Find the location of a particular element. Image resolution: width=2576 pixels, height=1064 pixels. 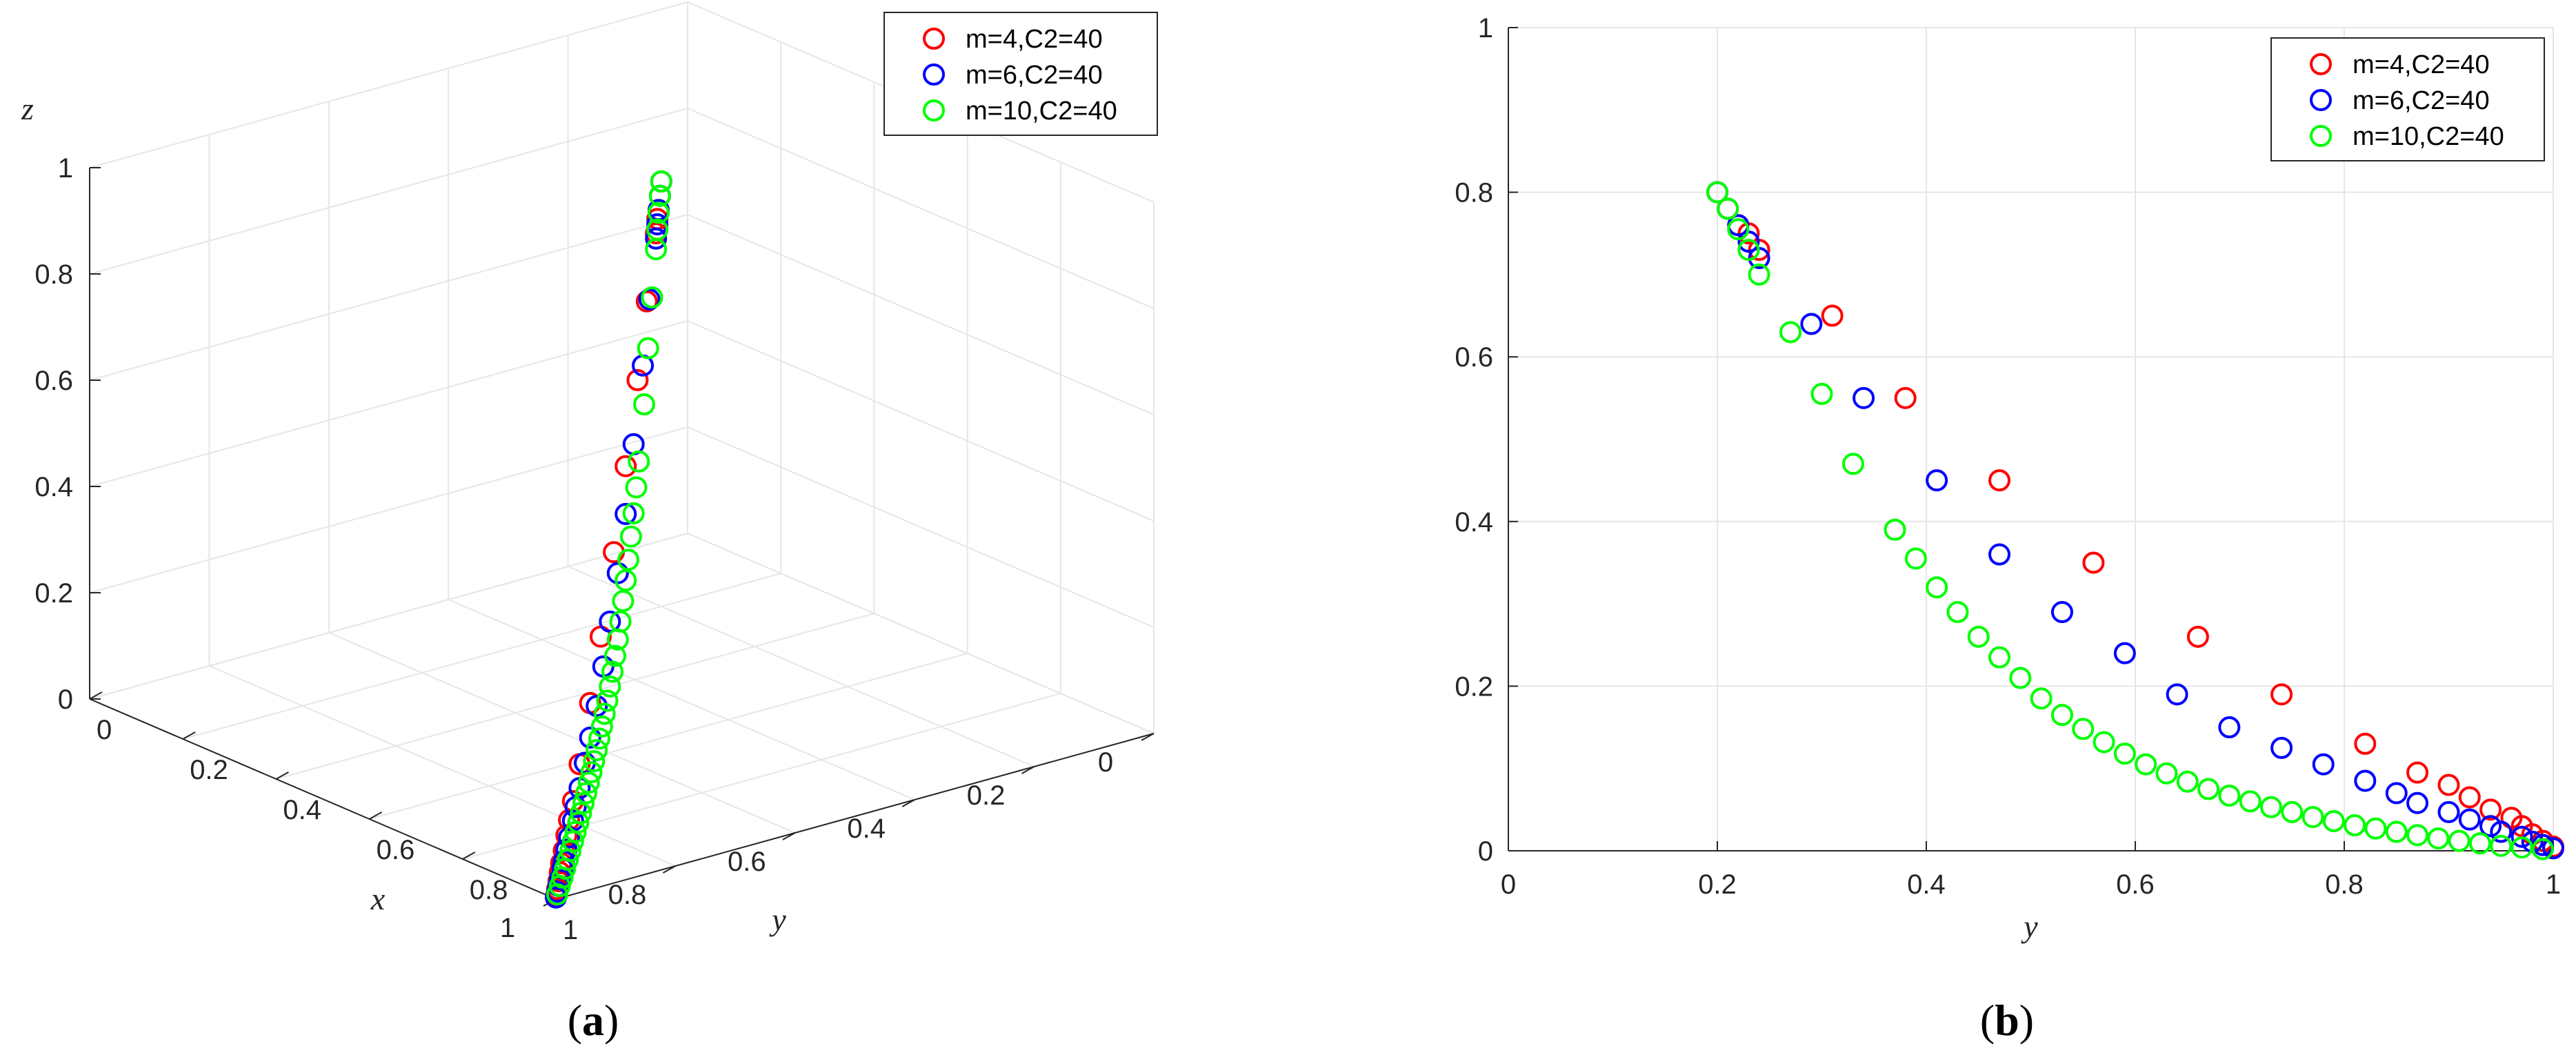

legend: m=4,C2=40 m=6,C2=40 m=10,C2=40 is located at coordinates (2407, 99).